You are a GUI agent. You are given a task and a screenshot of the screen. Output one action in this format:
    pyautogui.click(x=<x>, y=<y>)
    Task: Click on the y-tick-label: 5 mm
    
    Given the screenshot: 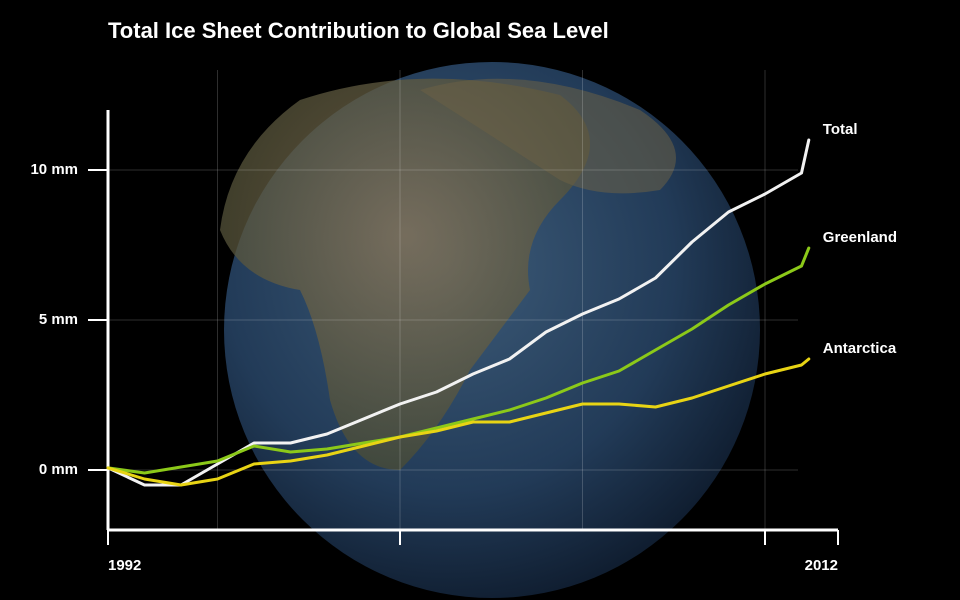 What is the action you would take?
    pyautogui.click(x=58, y=319)
    